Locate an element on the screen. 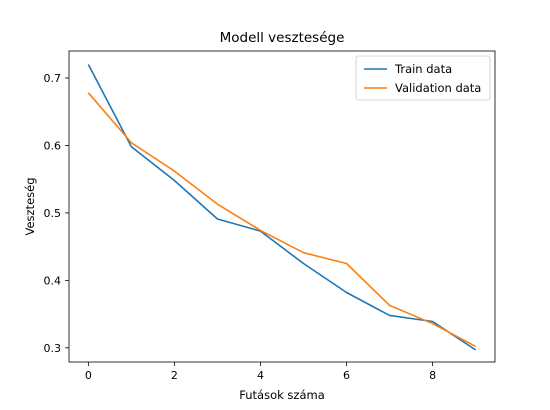 The image size is (550, 410). x-axis: 0 2 4 6 8 is located at coordinates (260, 372).